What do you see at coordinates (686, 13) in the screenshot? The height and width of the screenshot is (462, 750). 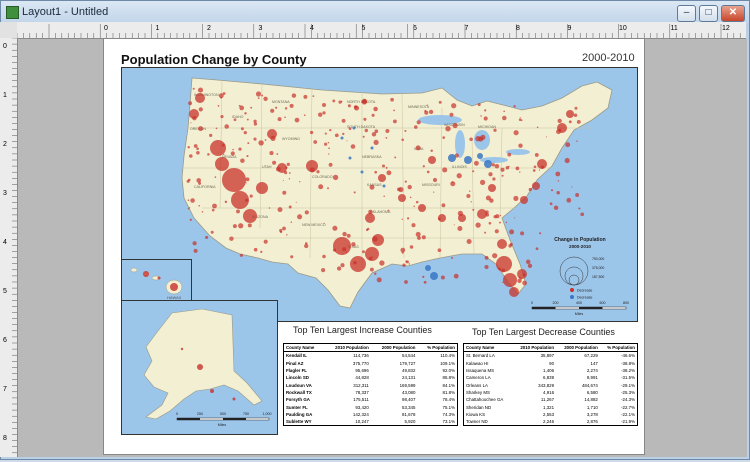 I see `minimize-button: –` at bounding box center [686, 13].